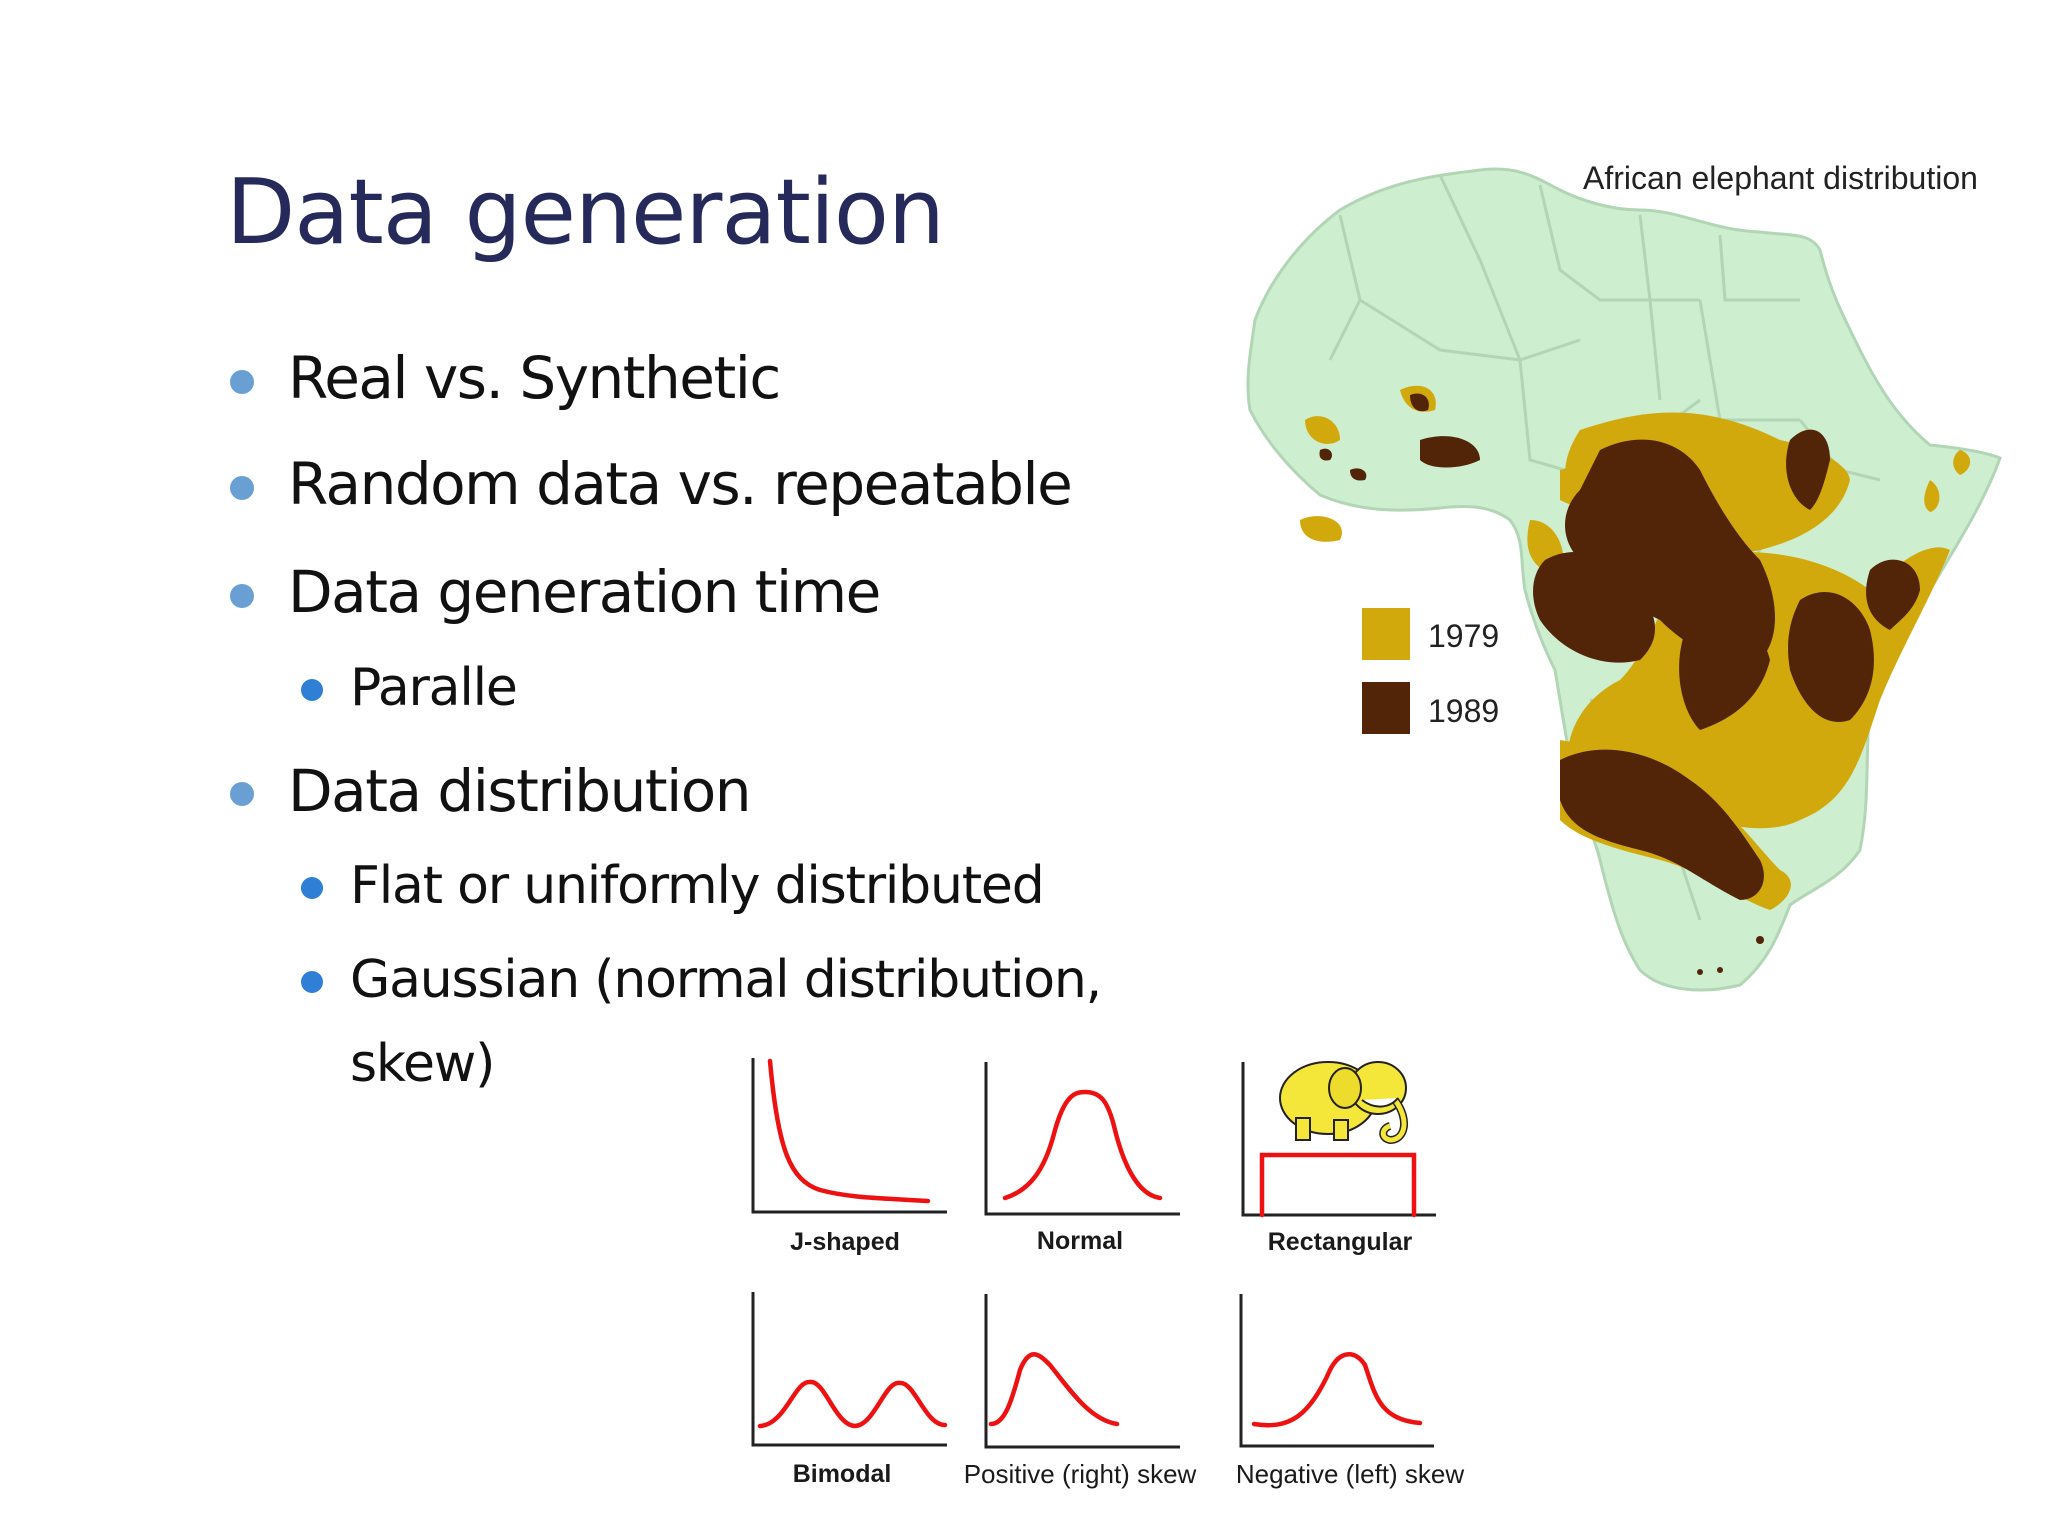  Describe the element at coordinates (1464, 711) in the screenshot. I see `legend-label-1989: 1989` at that location.